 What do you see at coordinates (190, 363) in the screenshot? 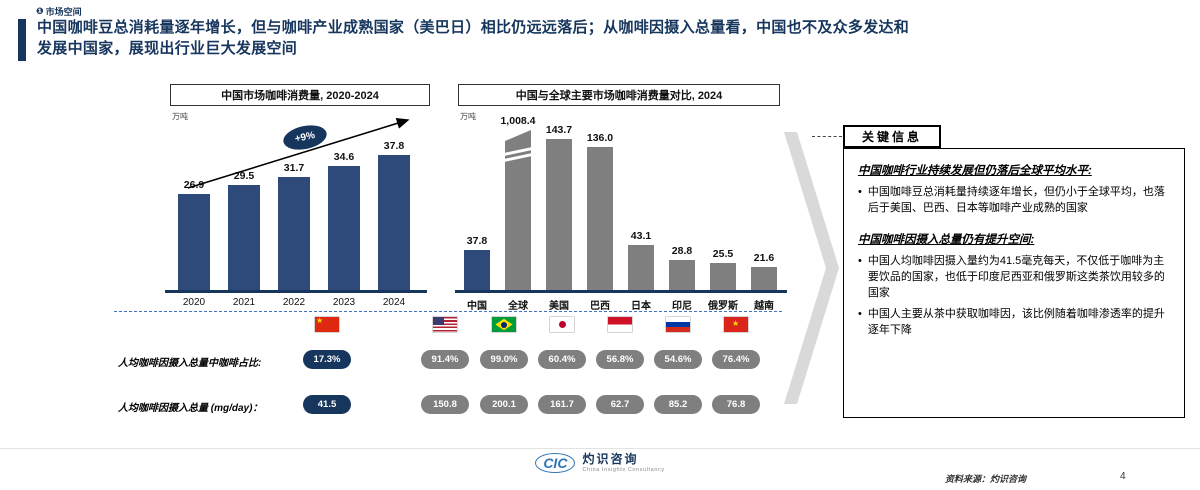
I see `caffeine-share-row-label: 人均咖啡因摄入总量中咖啡占比:` at bounding box center [190, 363].